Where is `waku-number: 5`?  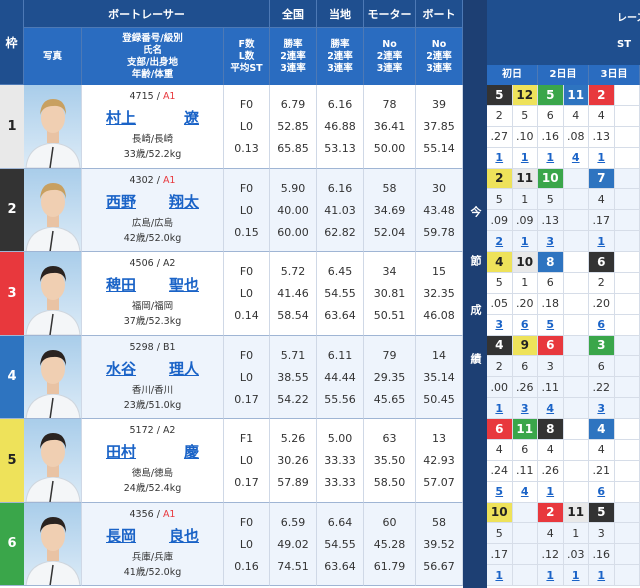 waku-number: 5 is located at coordinates (12, 461).